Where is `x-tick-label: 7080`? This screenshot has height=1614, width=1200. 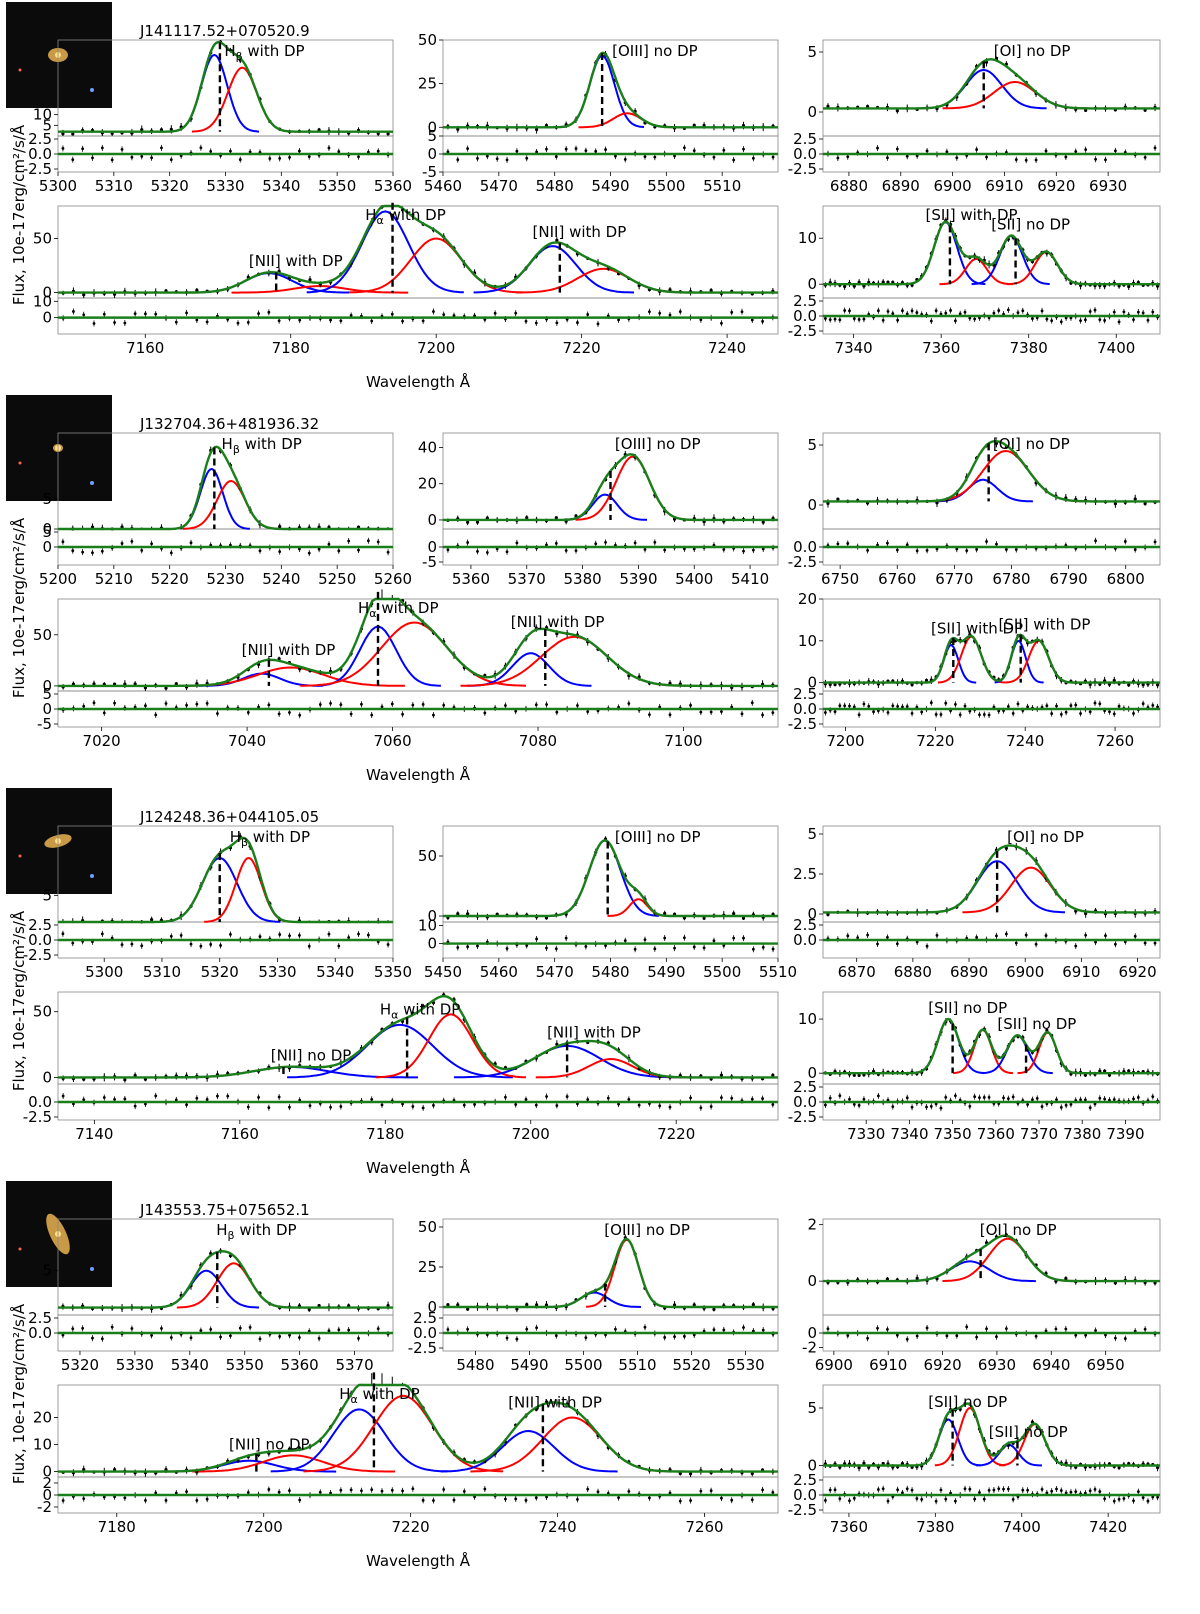 x-tick-label: 7080 is located at coordinates (538, 741).